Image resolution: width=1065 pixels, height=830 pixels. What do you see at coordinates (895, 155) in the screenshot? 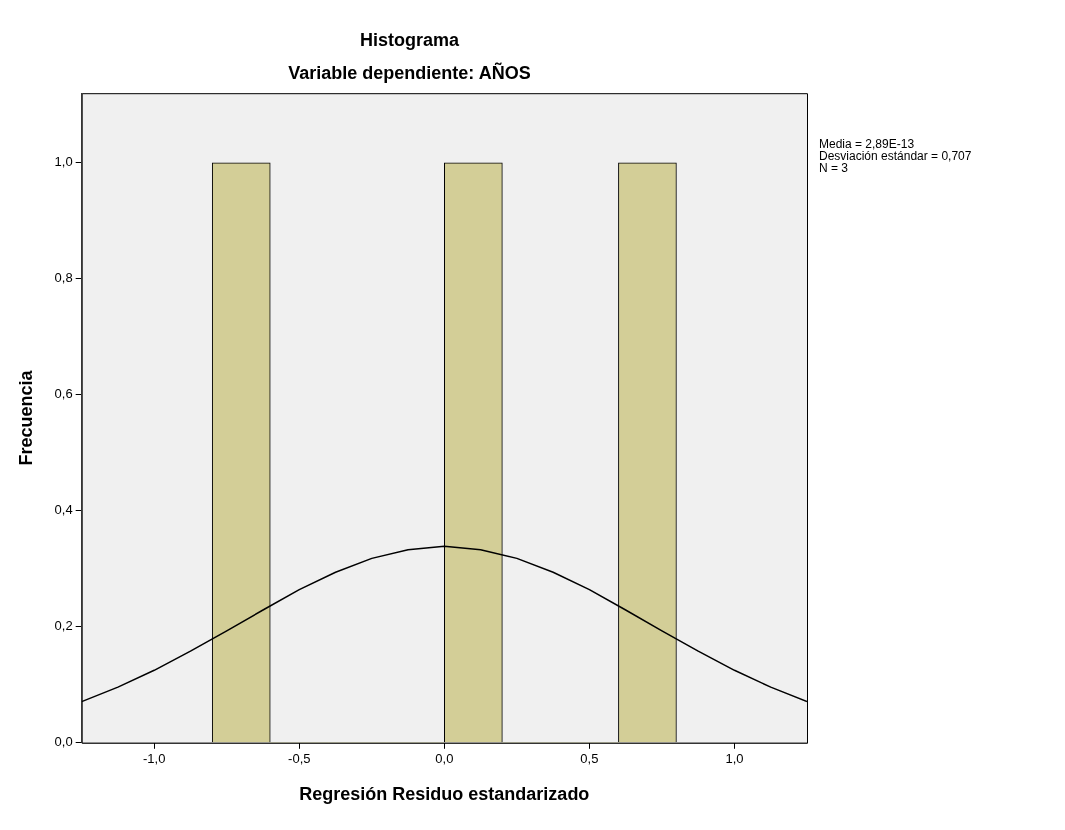
I see `text: Desviación estándar = 0,707` at bounding box center [895, 155].